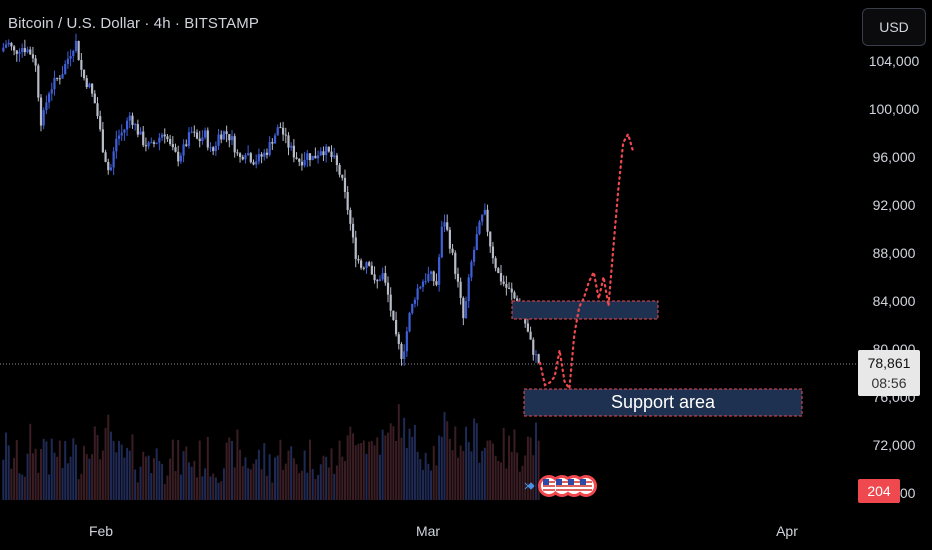  Describe the element at coordinates (894, 157) in the screenshot. I see `y-tick-label: 96,000` at that location.